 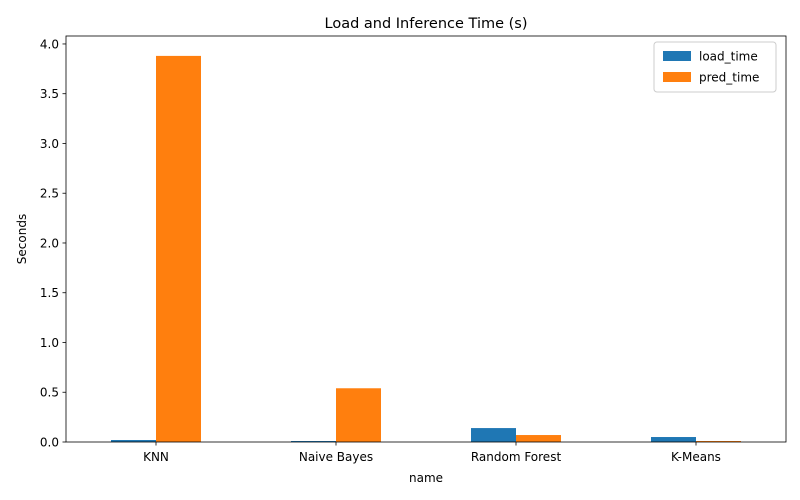 I want to click on y-tick-label-2: 1.0, so click(x=49, y=343).